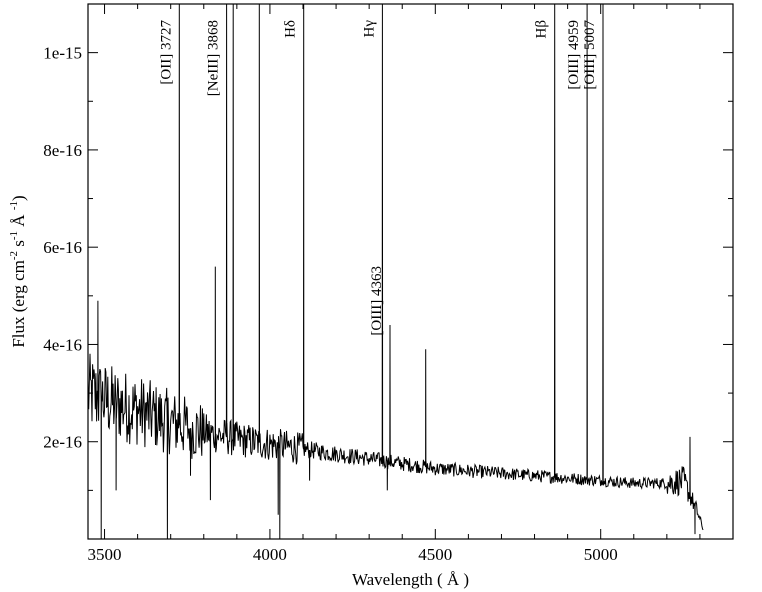 The image size is (762, 592). I want to click on line-annotation: [OII] 3727, so click(167, 52).